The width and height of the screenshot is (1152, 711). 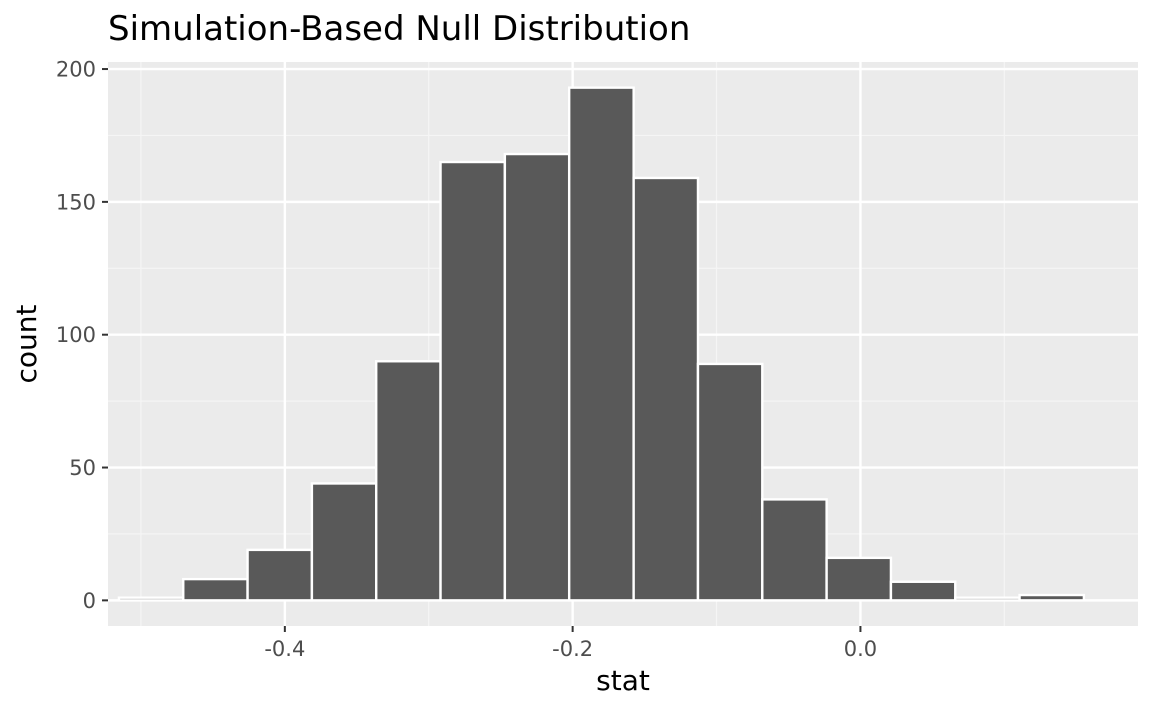 What do you see at coordinates (76, 202) in the screenshot?
I see `y-tick-label-3: 150` at bounding box center [76, 202].